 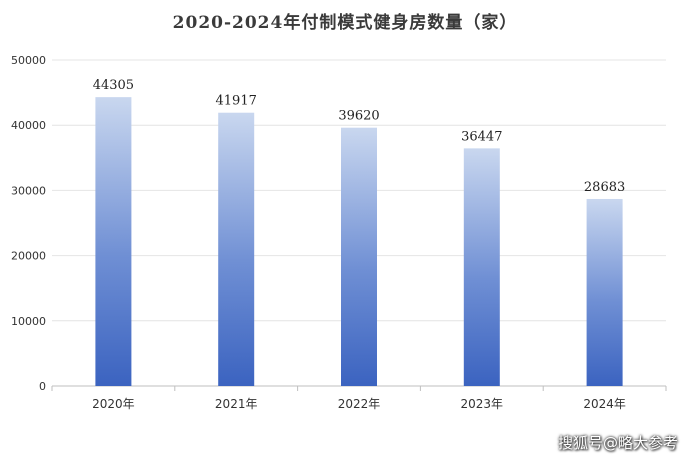 What do you see at coordinates (236, 404) in the screenshot?
I see `x-tick-label: 2021年` at bounding box center [236, 404].